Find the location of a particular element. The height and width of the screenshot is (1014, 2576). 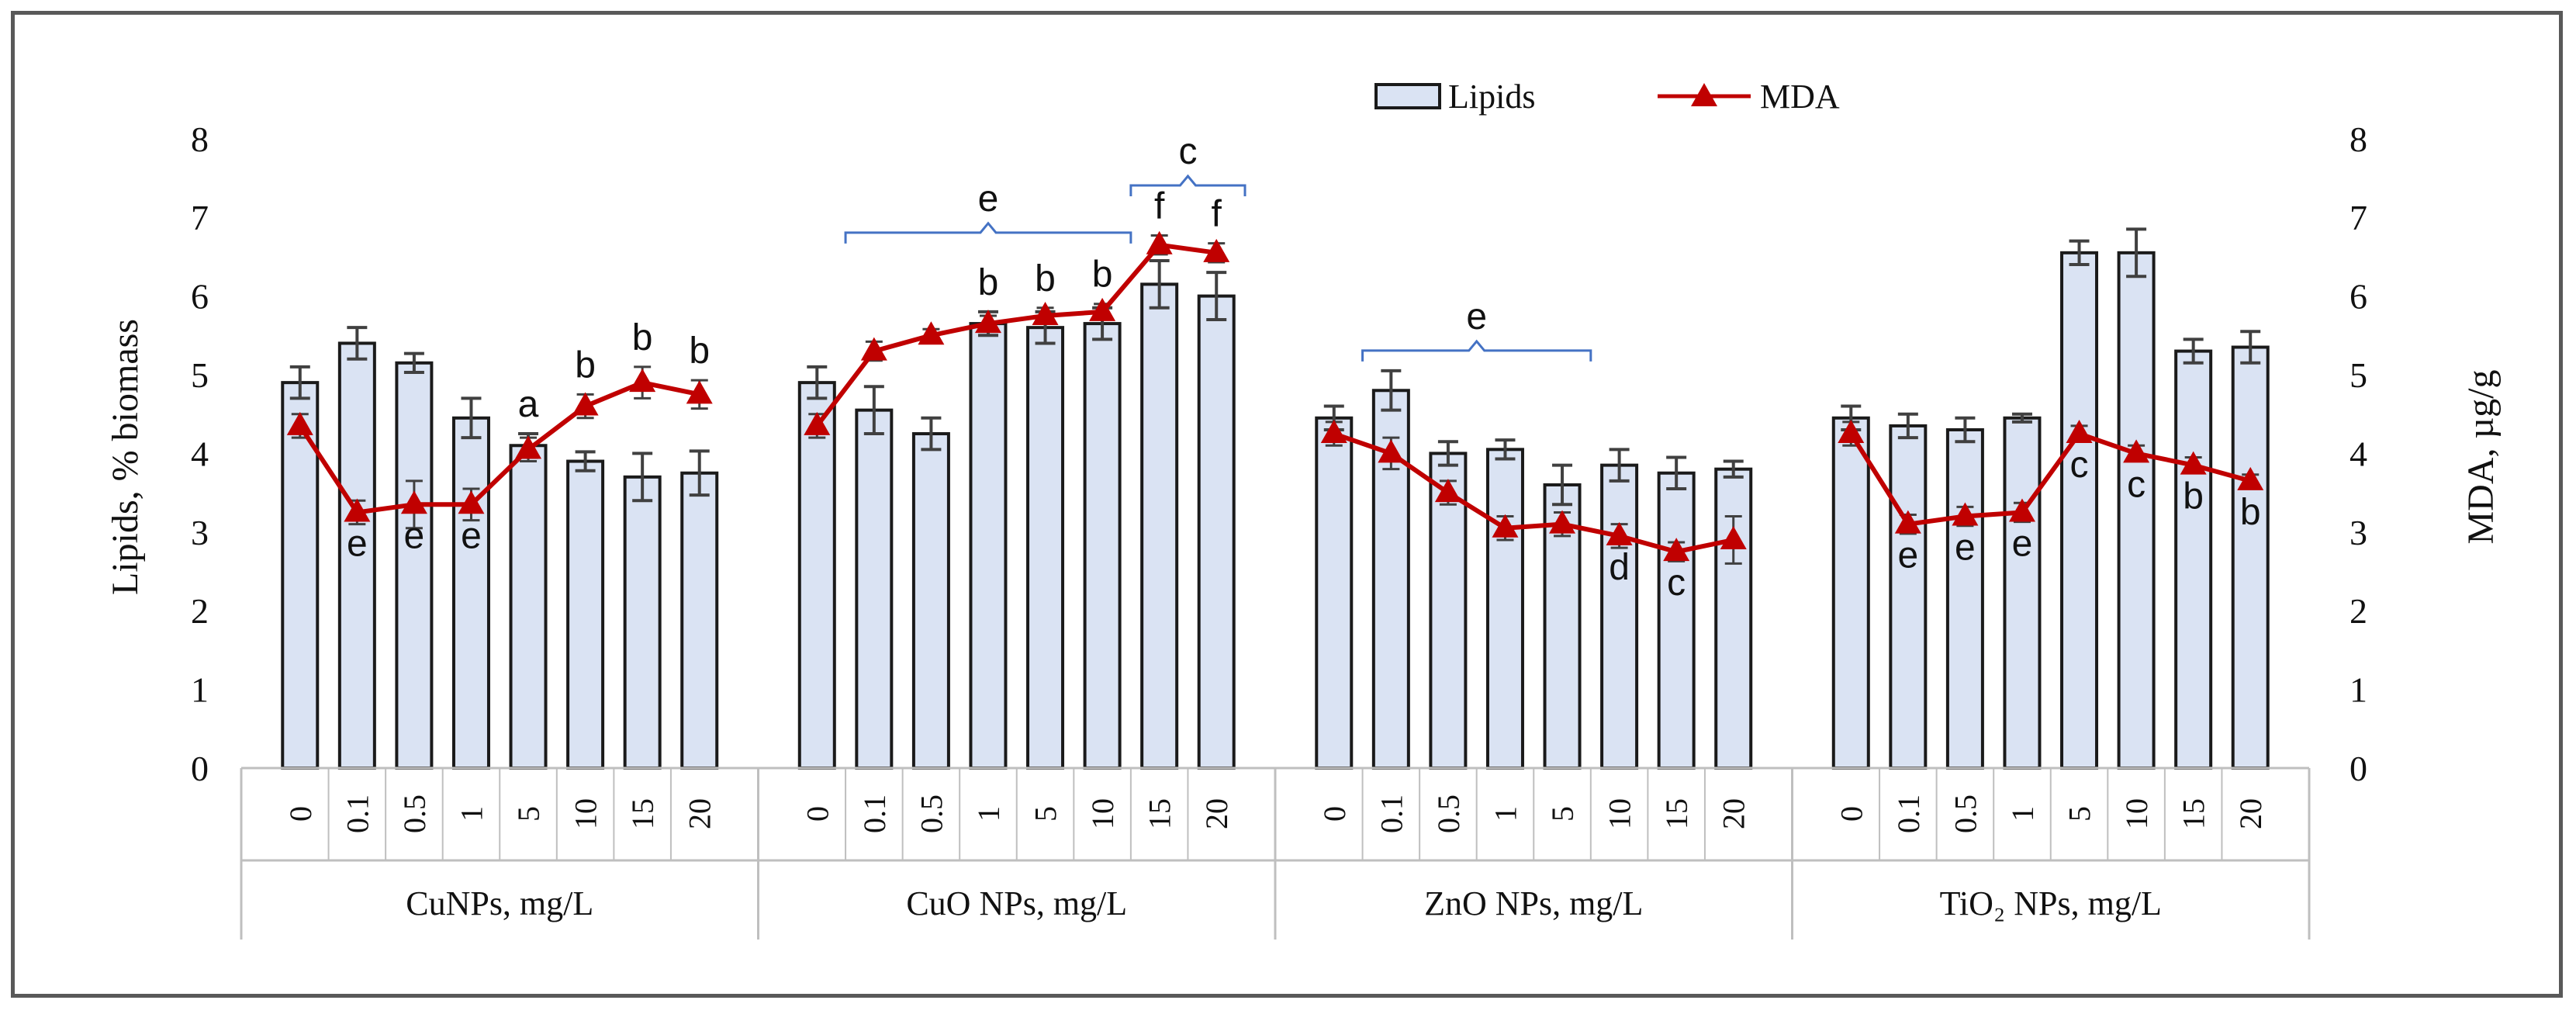

concentration-tick-label: 0.1 is located at coordinates (1908, 813).